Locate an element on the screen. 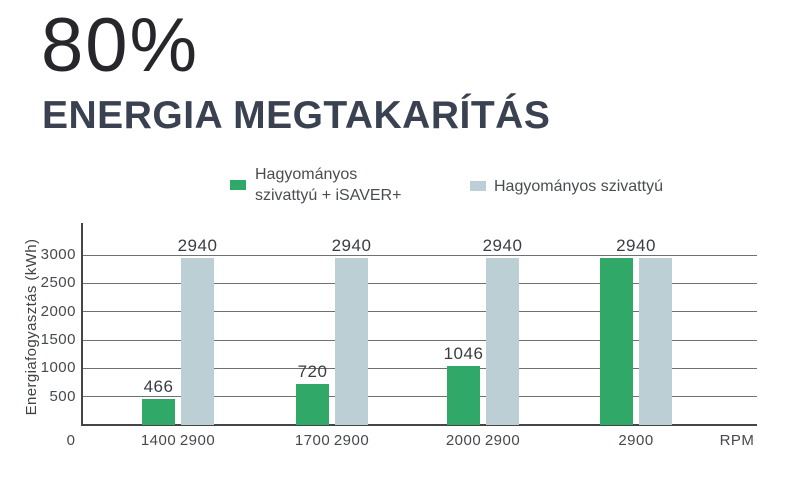 Image resolution: width=793 pixels, height=482 pixels. legend-swatch-isaver is located at coordinates (238, 185).